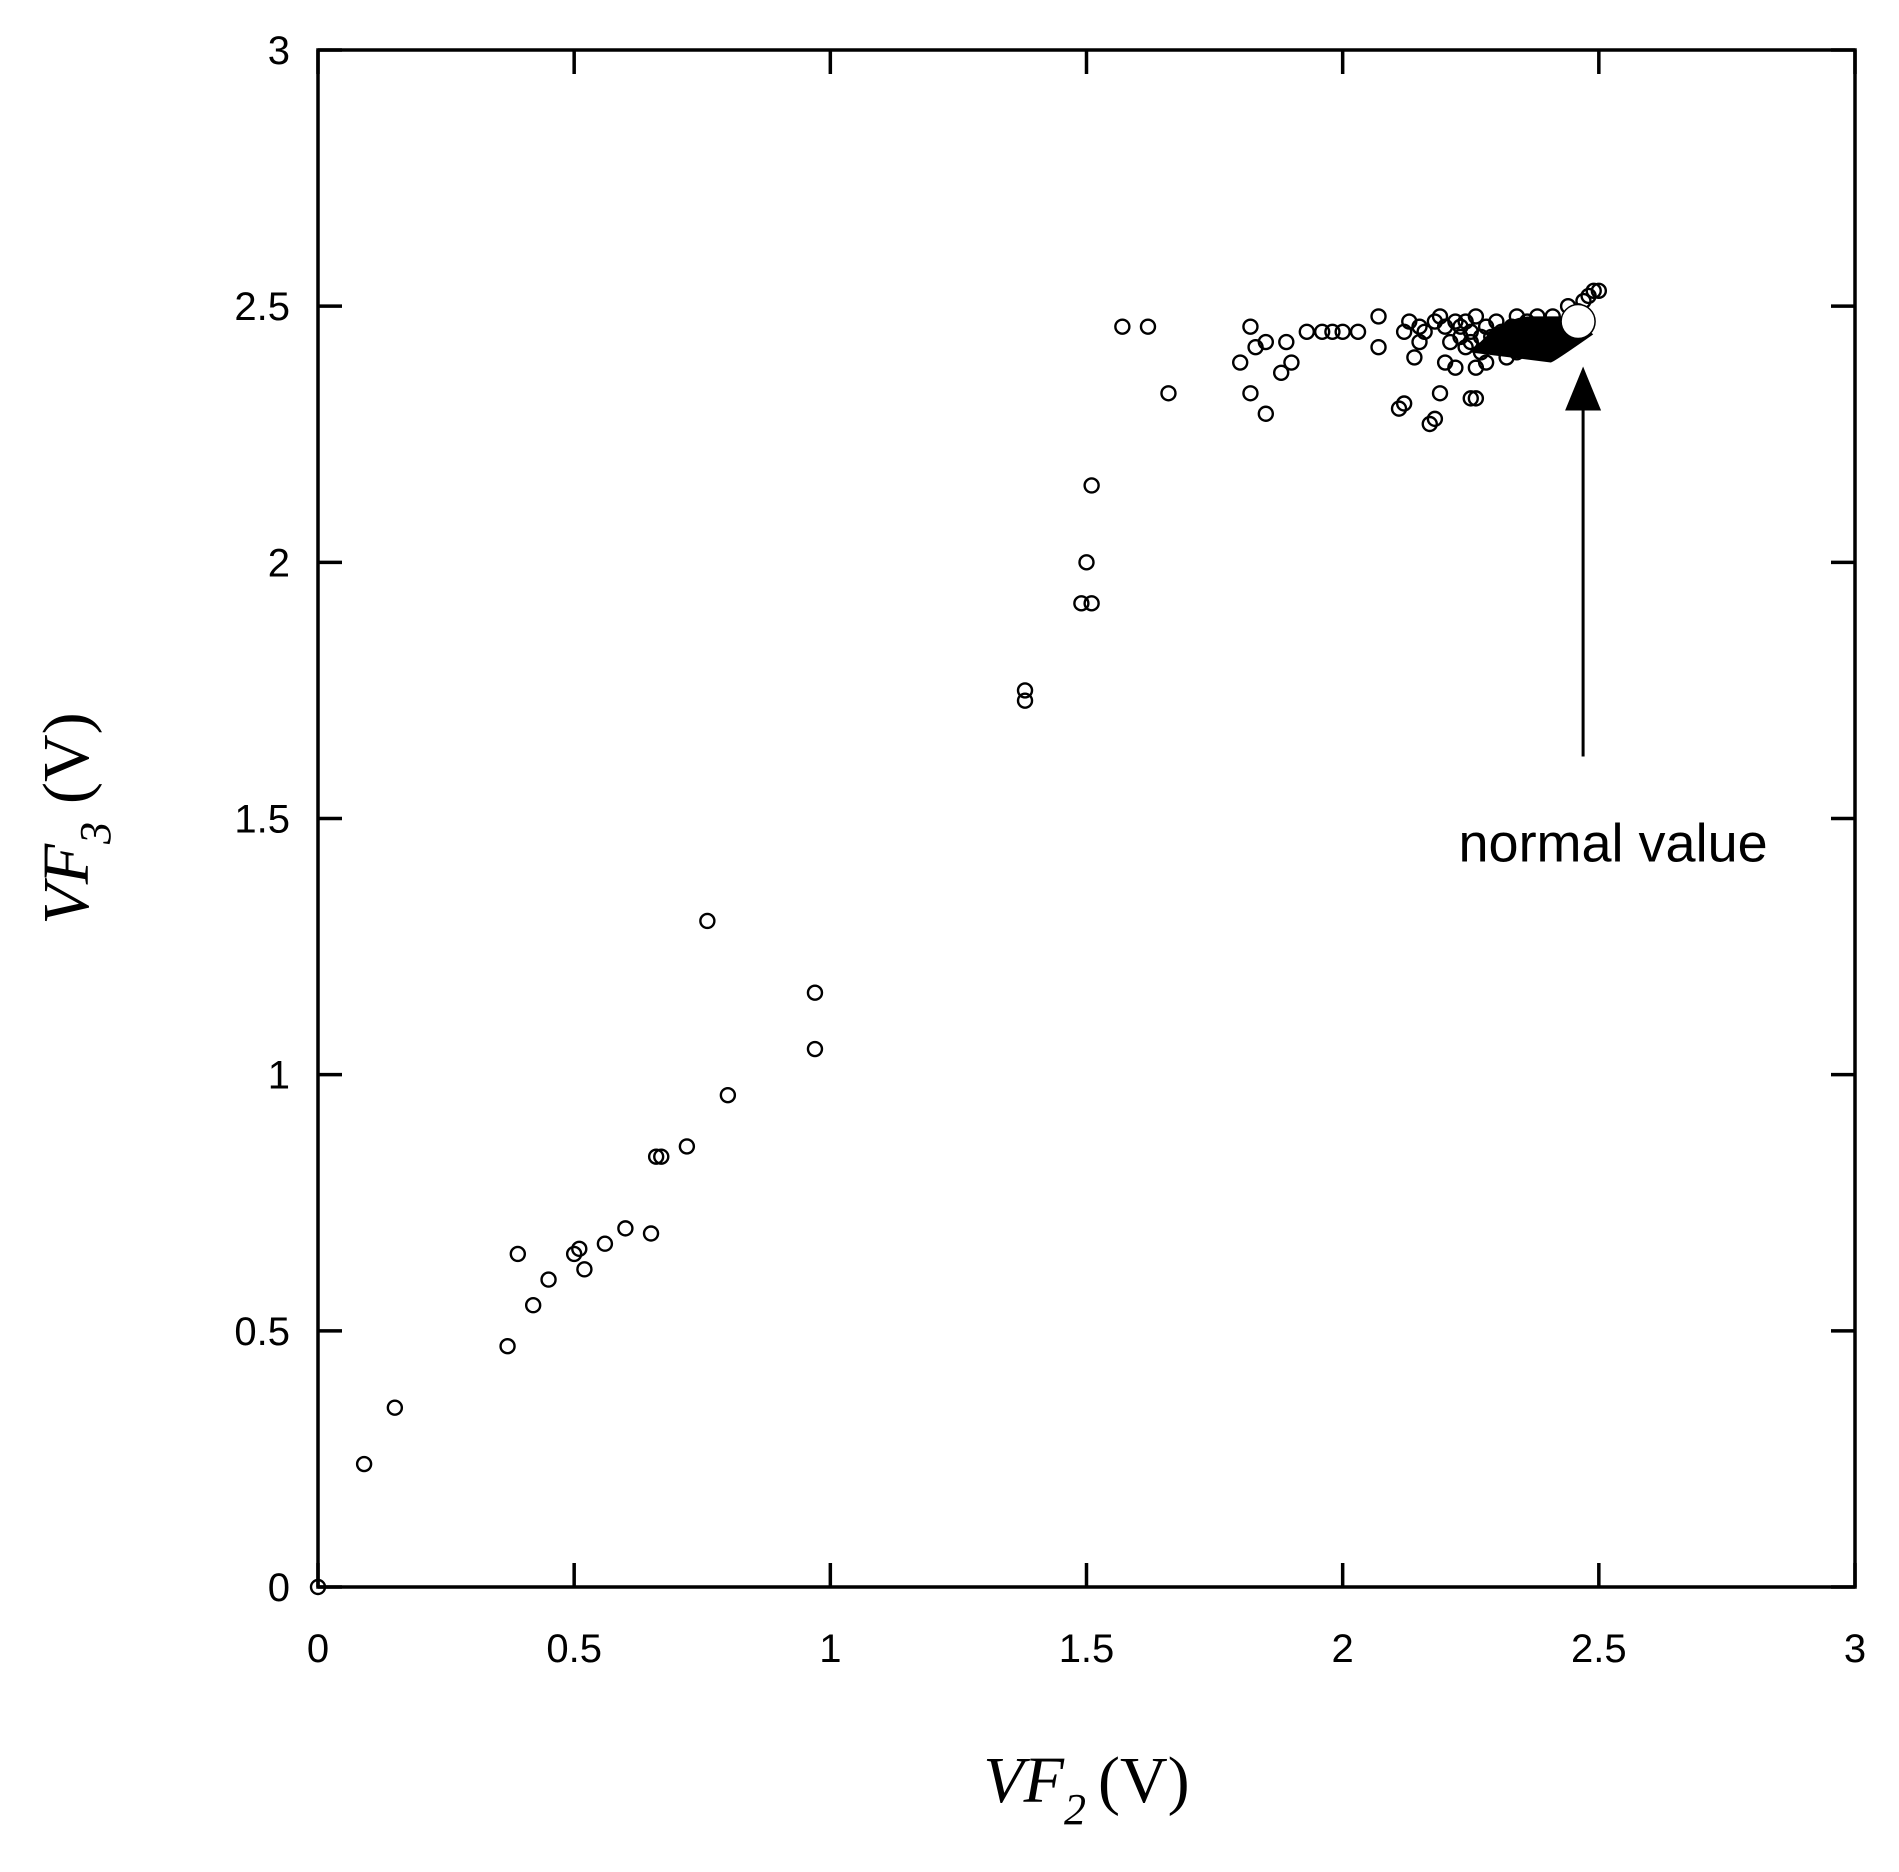 Image resolution: width=1899 pixels, height=1872 pixels. What do you see at coordinates (1578, 321) in the screenshot?
I see `normal-value-marker` at bounding box center [1578, 321].